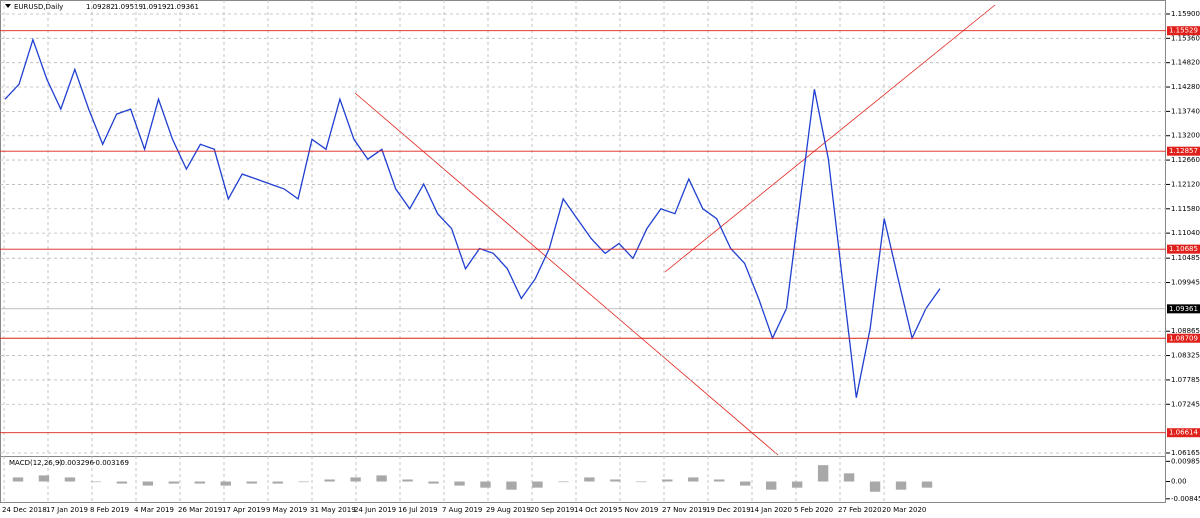 This screenshot has width=1200, height=518. Describe the element at coordinates (1185, 461) in the screenshot. I see `macd-tick-label: 0.009854` at that location.